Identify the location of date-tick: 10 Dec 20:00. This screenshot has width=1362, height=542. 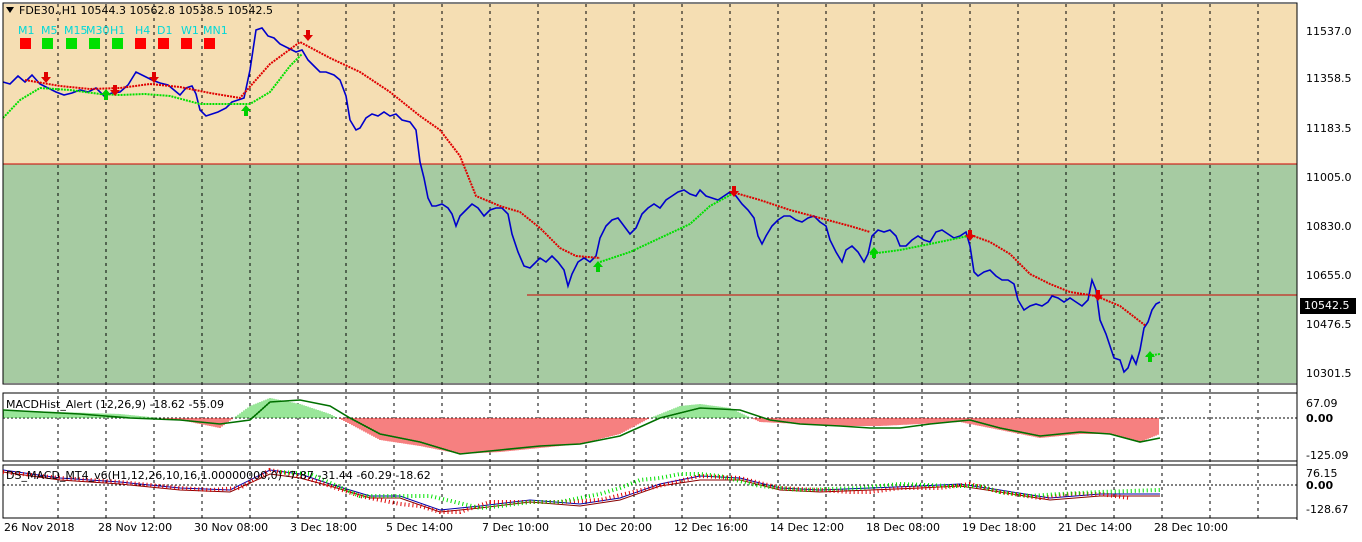
(615, 527).